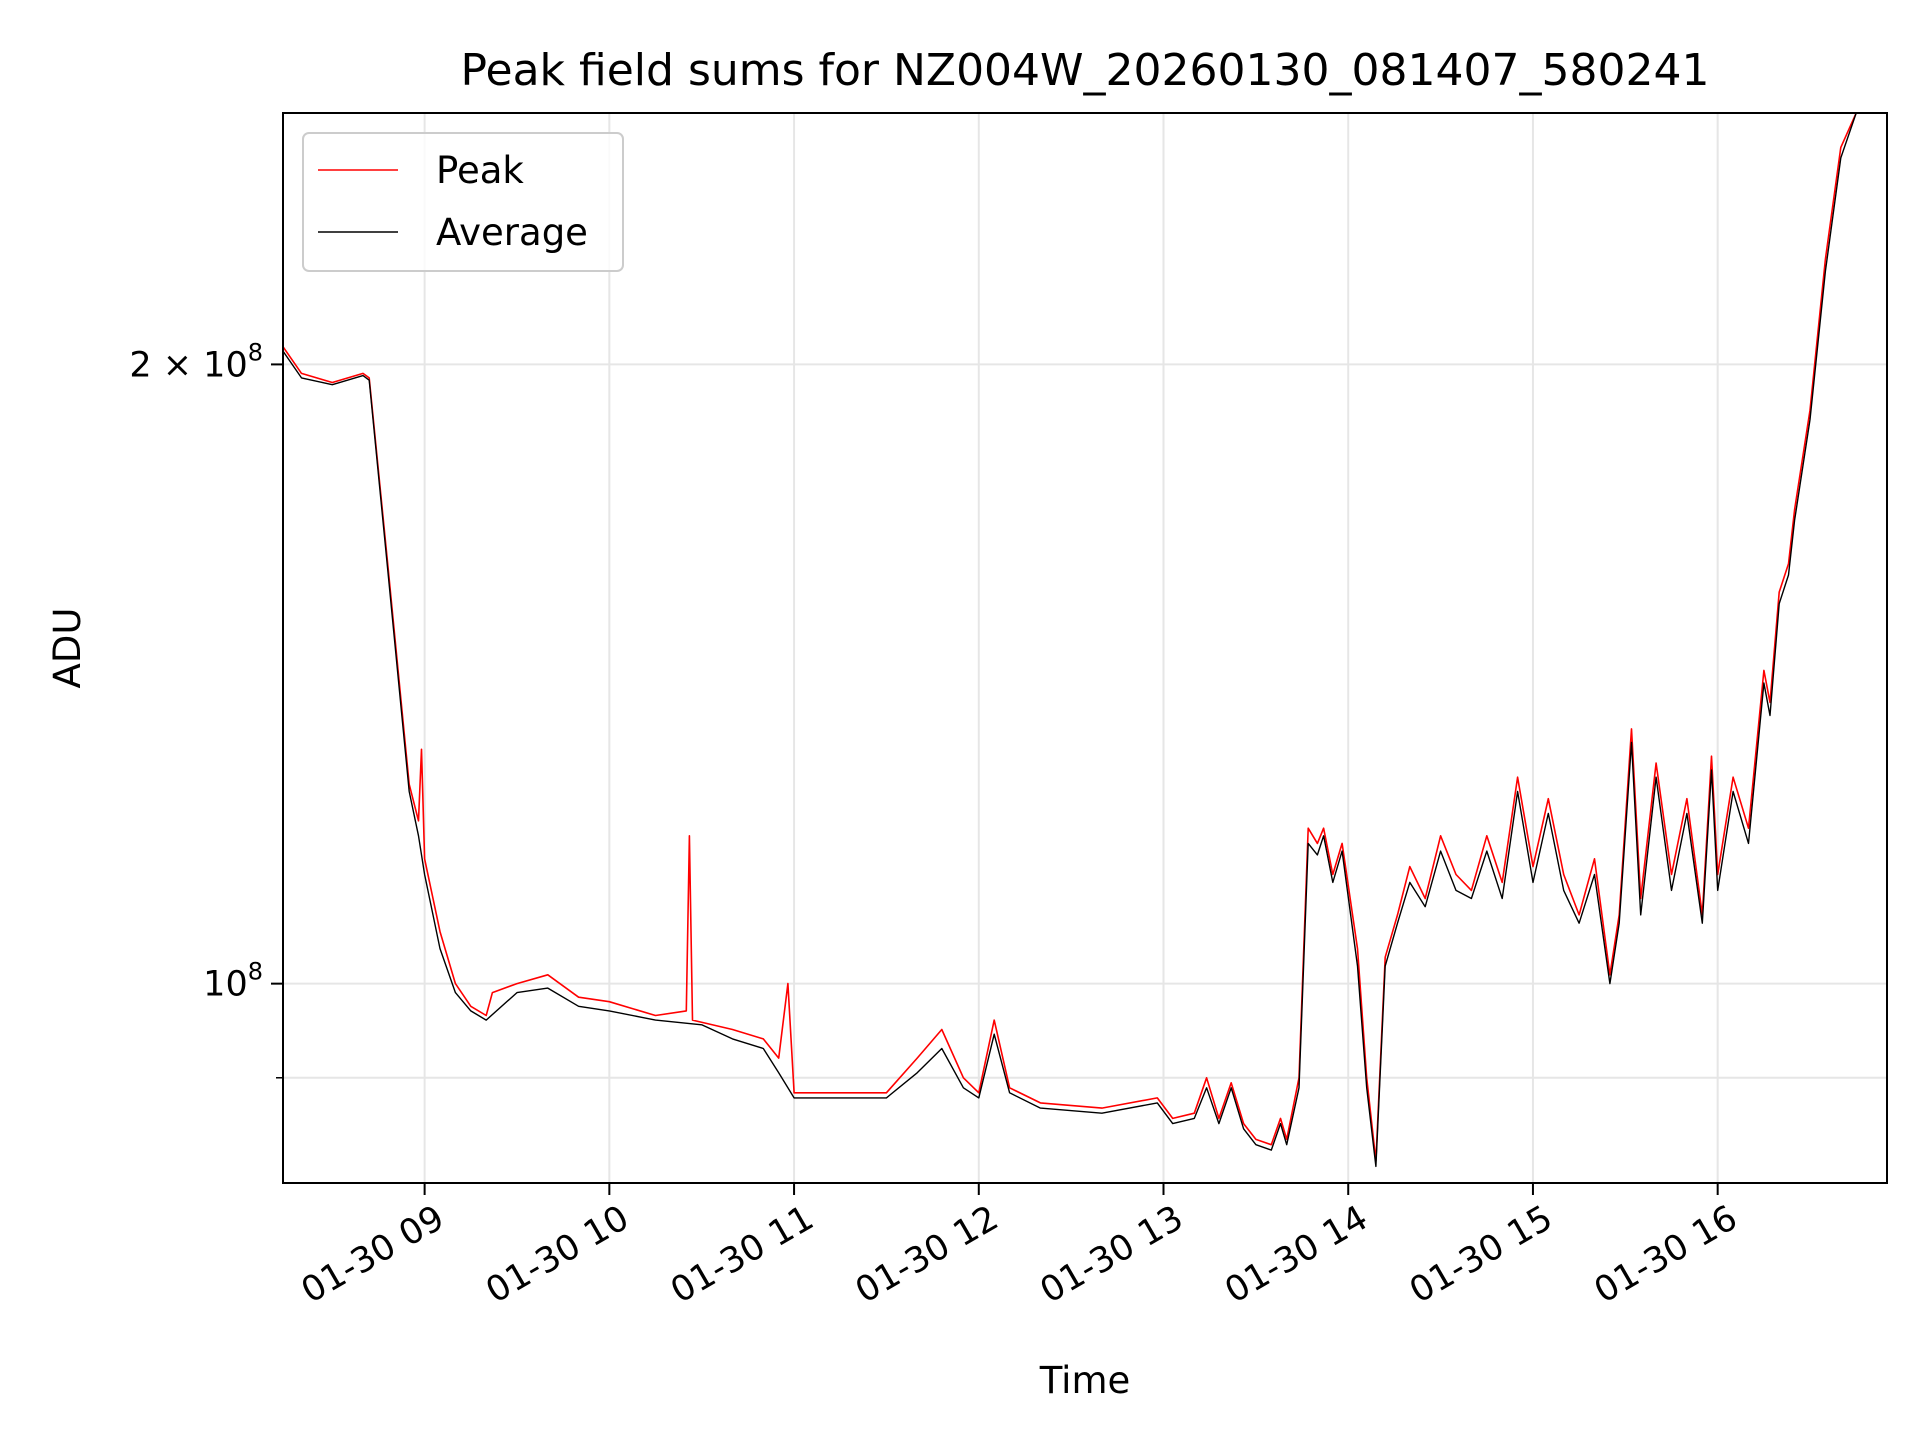 The width and height of the screenshot is (1920, 1440). I want to click on y-tick-label: 2 × 108, so click(196, 361).